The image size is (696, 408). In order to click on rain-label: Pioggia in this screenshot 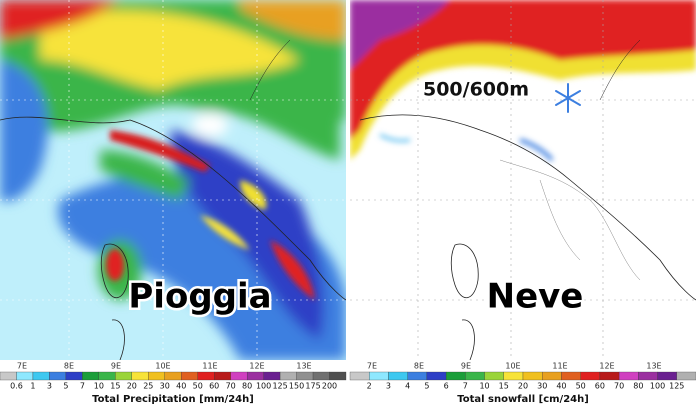, I will do `click(199, 297)`.